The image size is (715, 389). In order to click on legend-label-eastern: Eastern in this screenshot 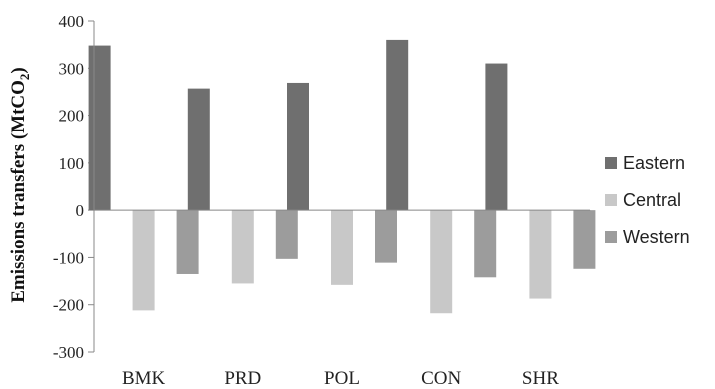, I will do `click(654, 163)`.